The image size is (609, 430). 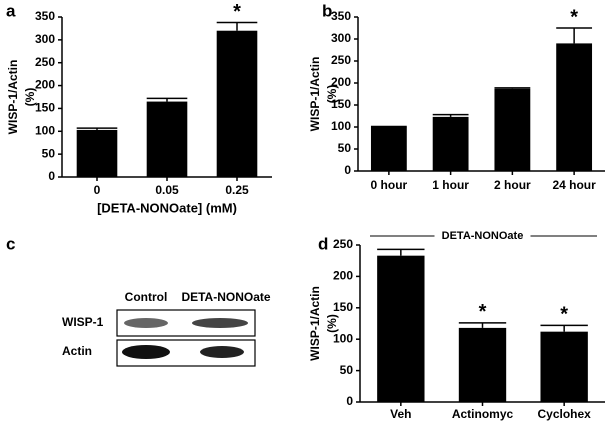 I want to click on x-tick-label: Cyclohex, so click(x=564, y=414).